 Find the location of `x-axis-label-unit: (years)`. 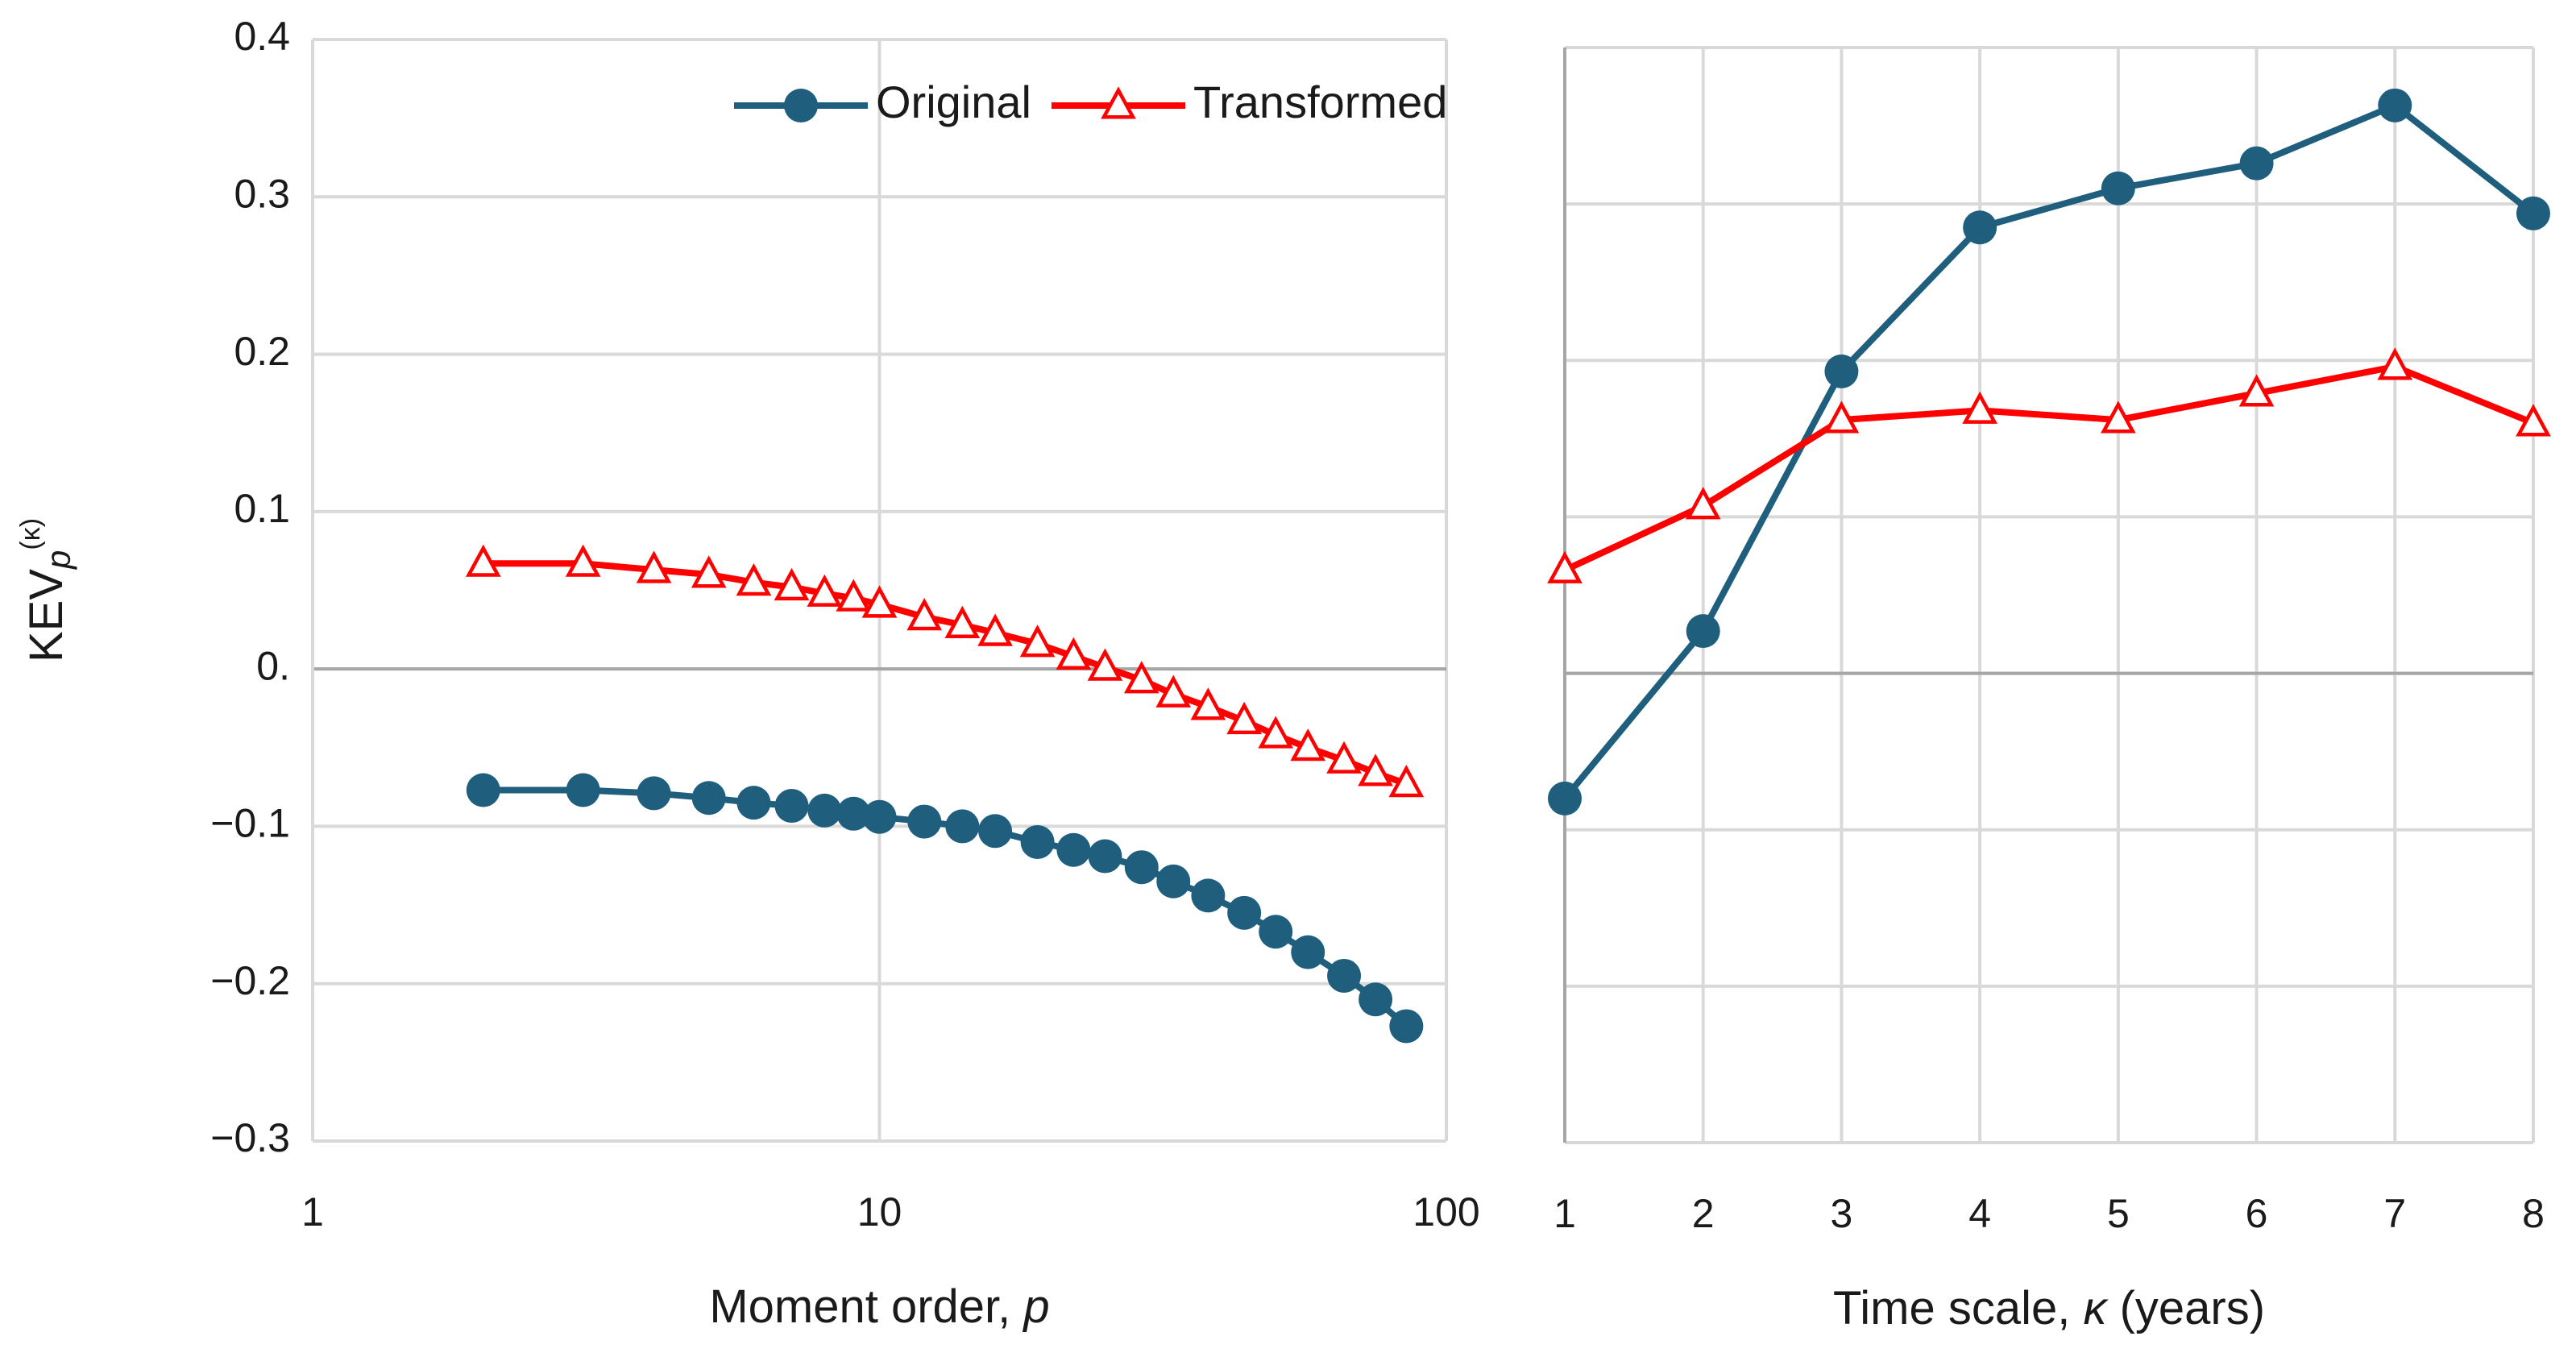

x-axis-label-unit: (years) is located at coordinates (2185, 1308).